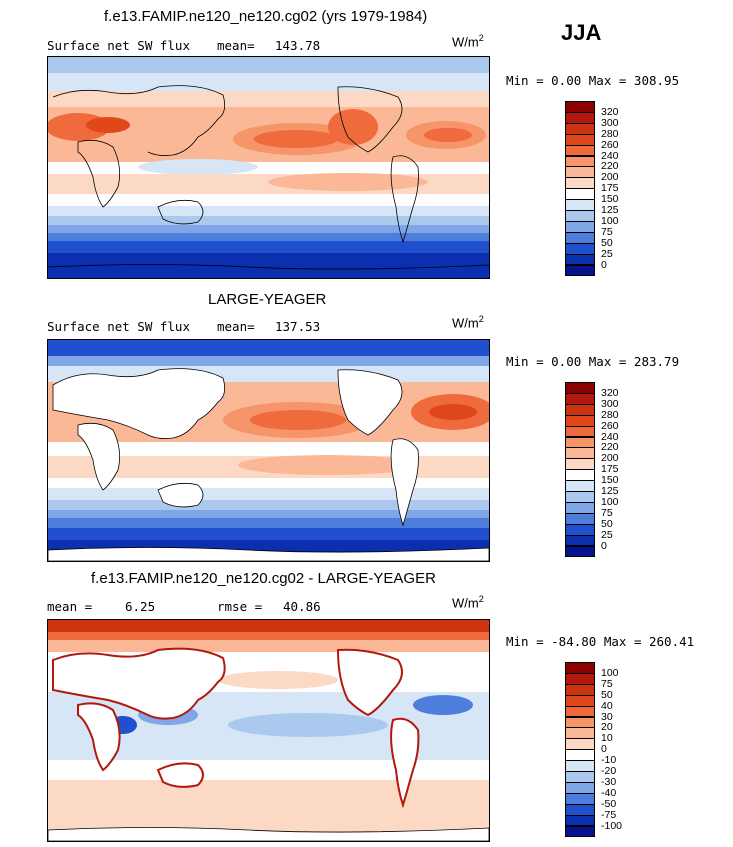 This screenshot has width=733, height=847. Describe the element at coordinates (118, 326) in the screenshot. I see `panel-2-field-label: Surface net SW flux` at that location.